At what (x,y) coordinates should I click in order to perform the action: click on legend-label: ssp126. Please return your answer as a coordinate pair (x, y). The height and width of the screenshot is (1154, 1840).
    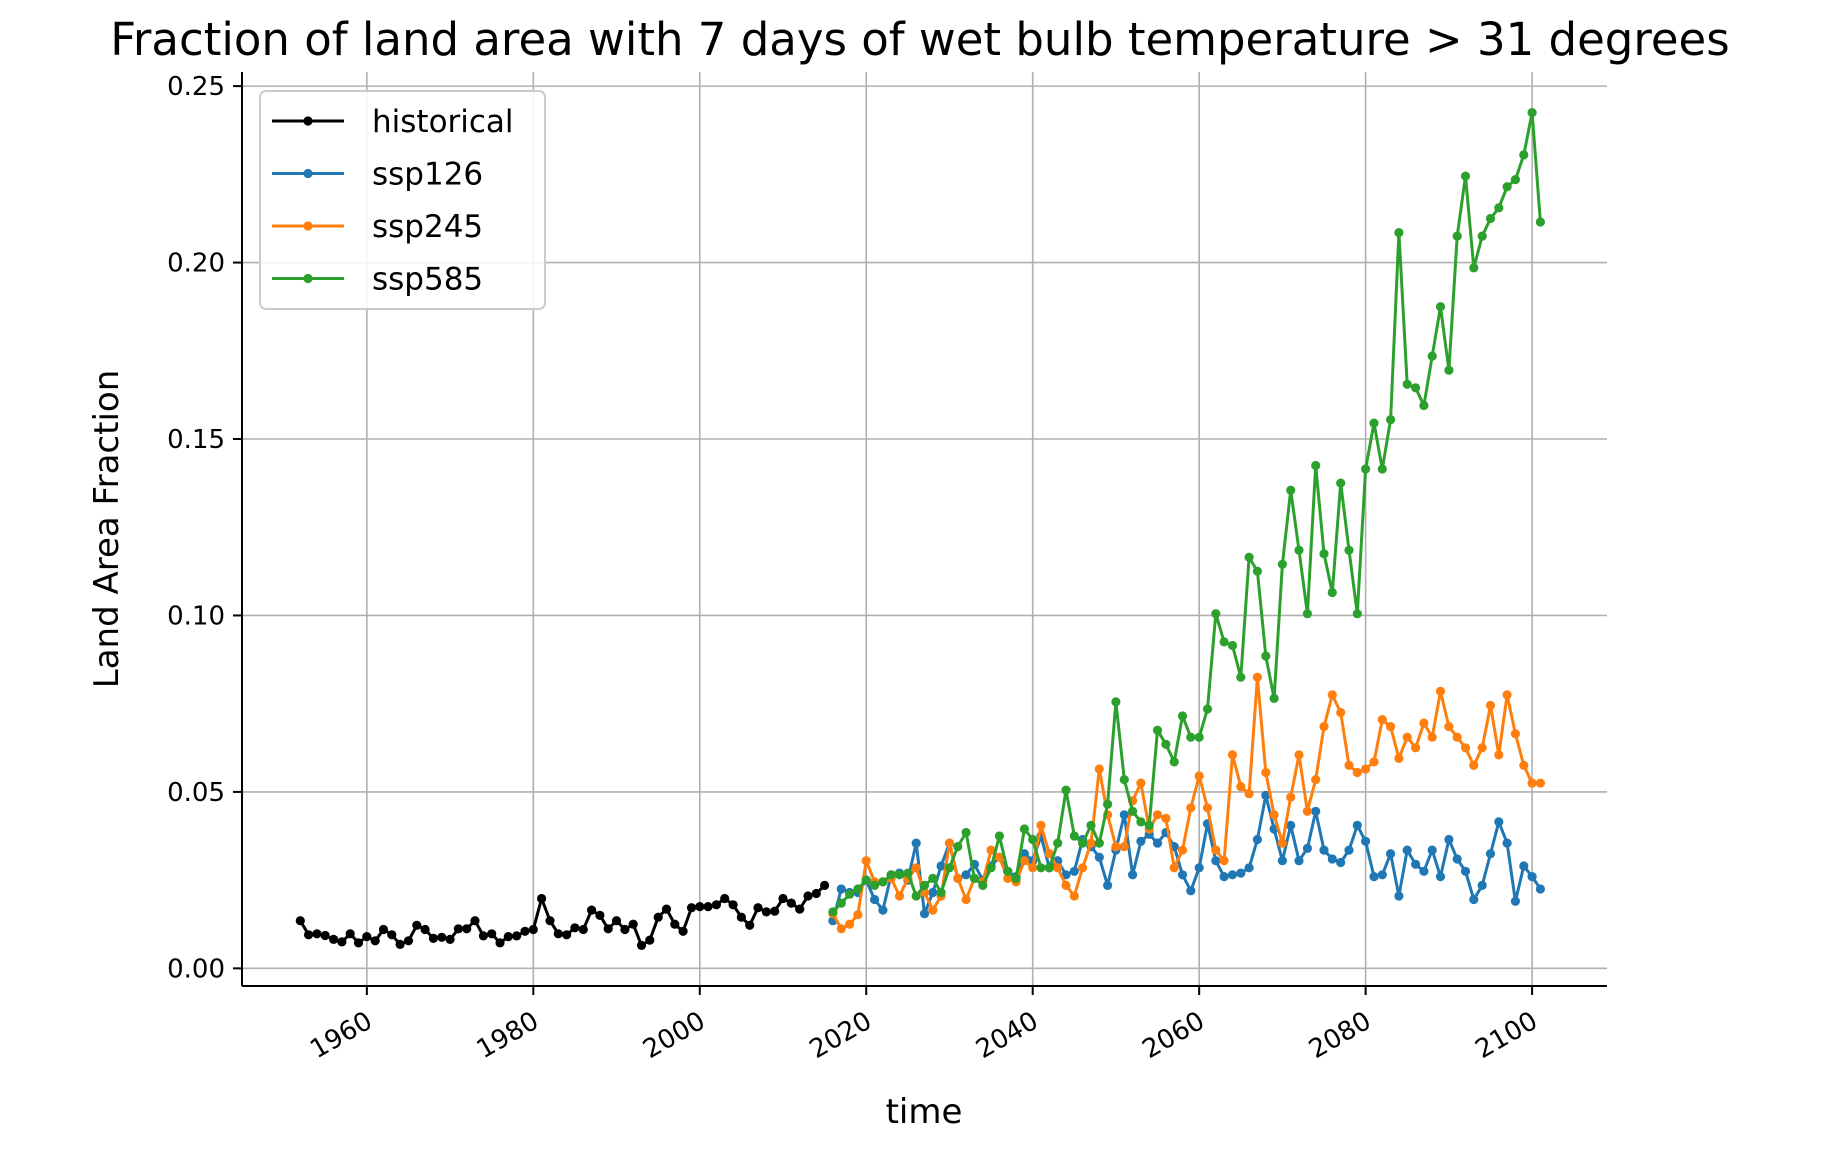
    Looking at the image, I should click on (427, 175).